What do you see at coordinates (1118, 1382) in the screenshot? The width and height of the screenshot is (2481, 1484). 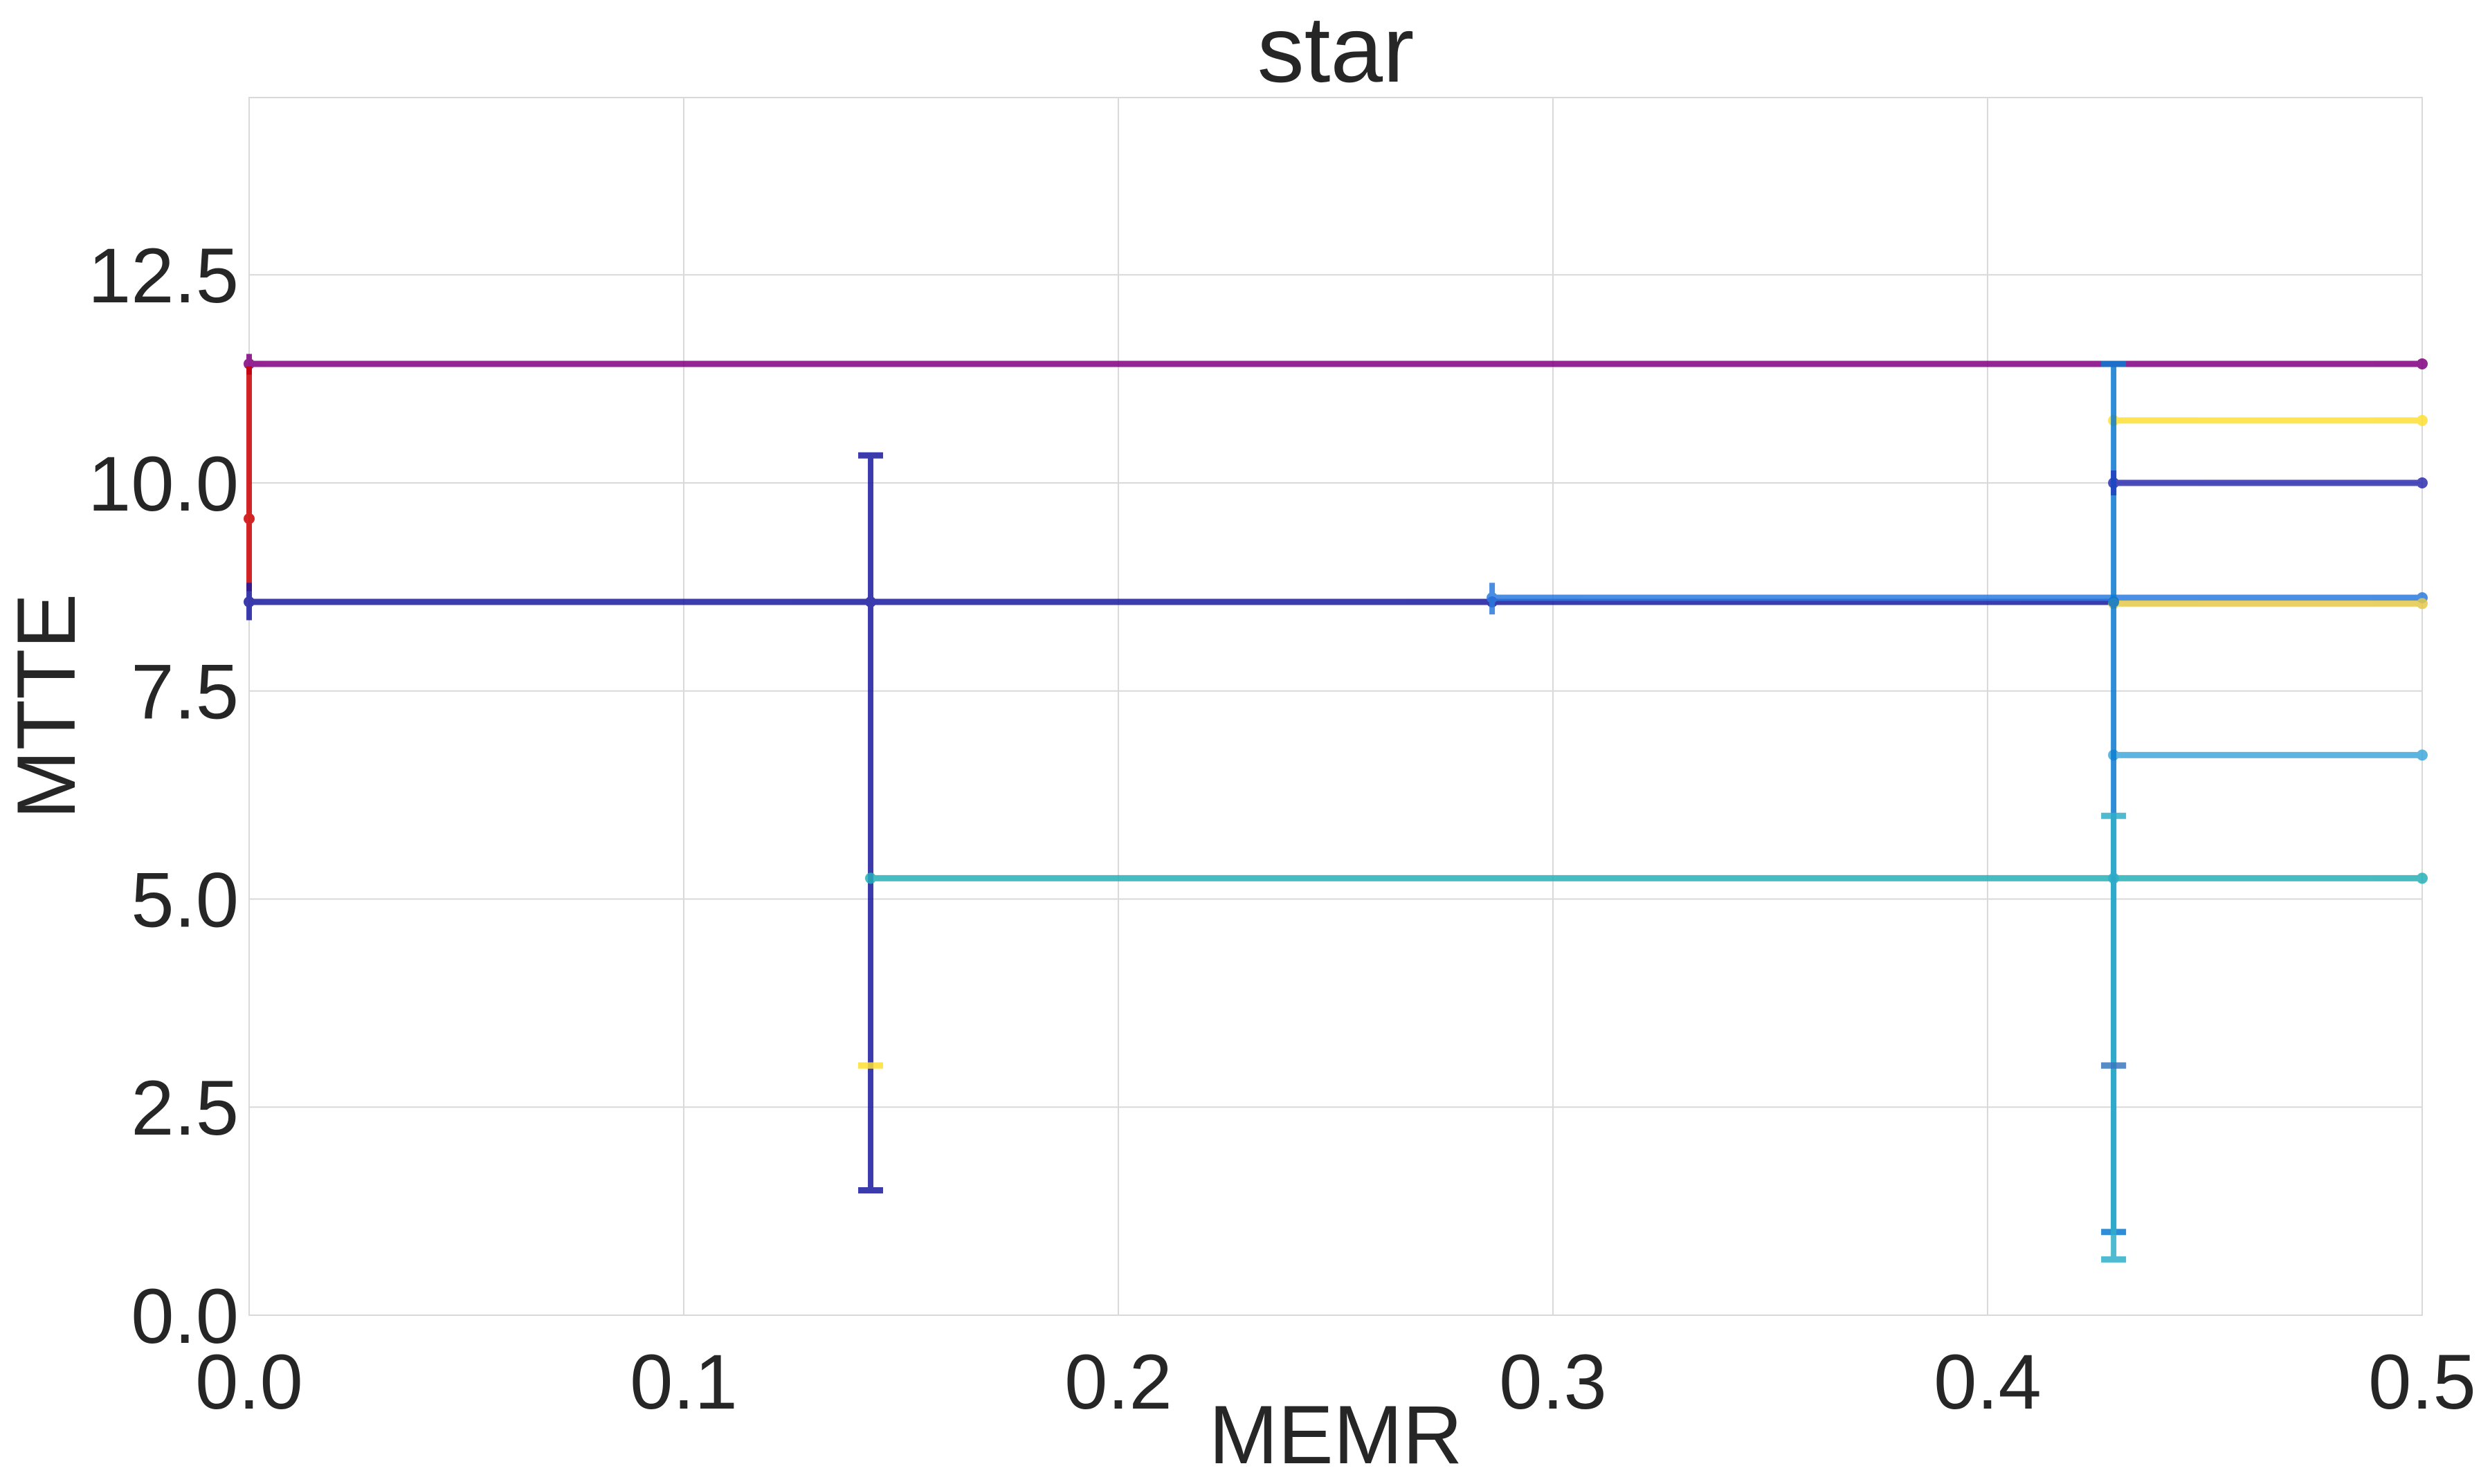 I see `x-tick-label: 0.2` at bounding box center [1118, 1382].